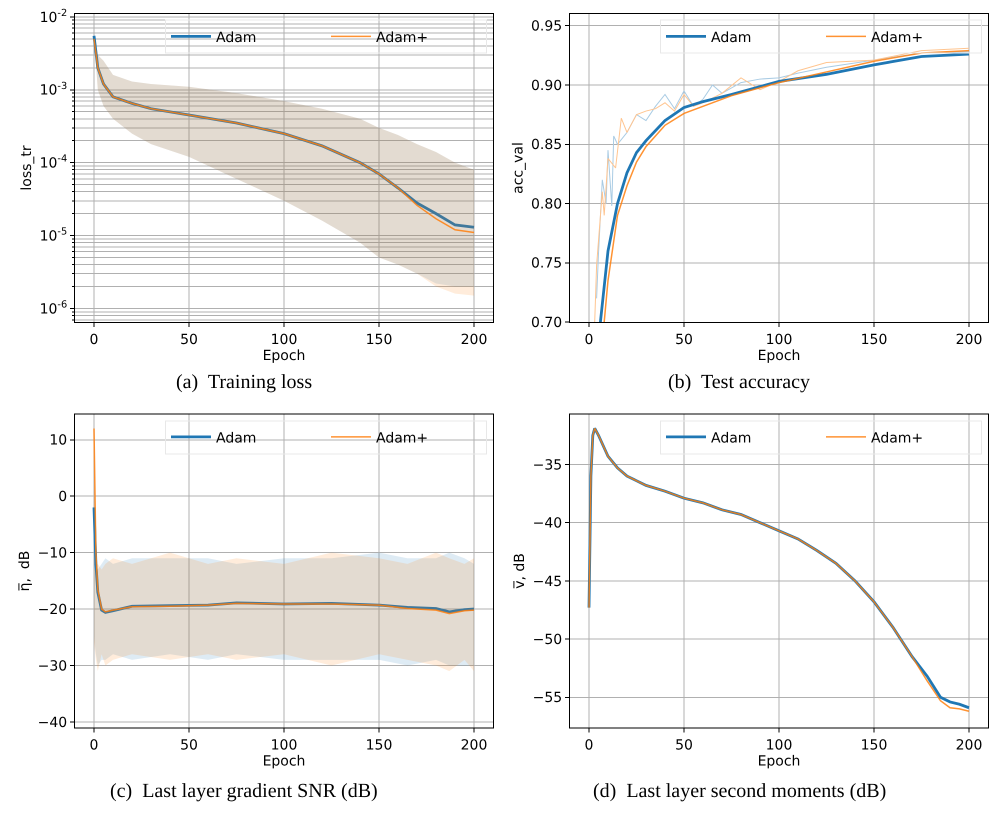  I want to click on y-tick-label: 10, so click(58, 440).